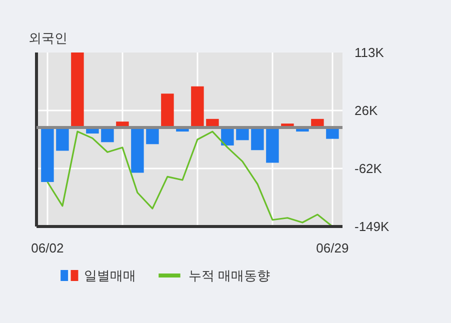  I want to click on chart-title: 외국인, so click(48, 38).